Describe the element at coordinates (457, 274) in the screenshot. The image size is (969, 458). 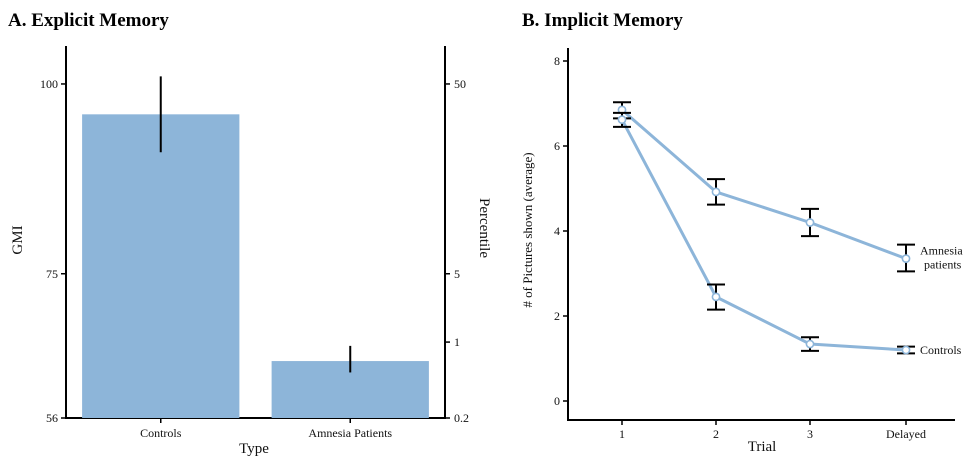
I see `panel-a-y2tick-label: 5` at that location.